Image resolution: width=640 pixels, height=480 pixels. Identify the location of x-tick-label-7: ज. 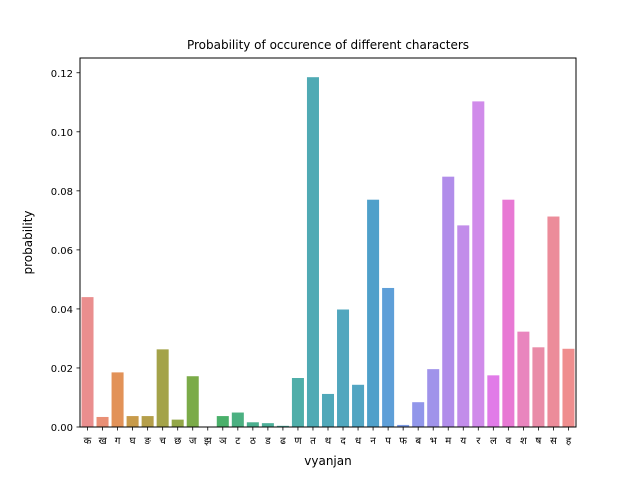
(193, 441).